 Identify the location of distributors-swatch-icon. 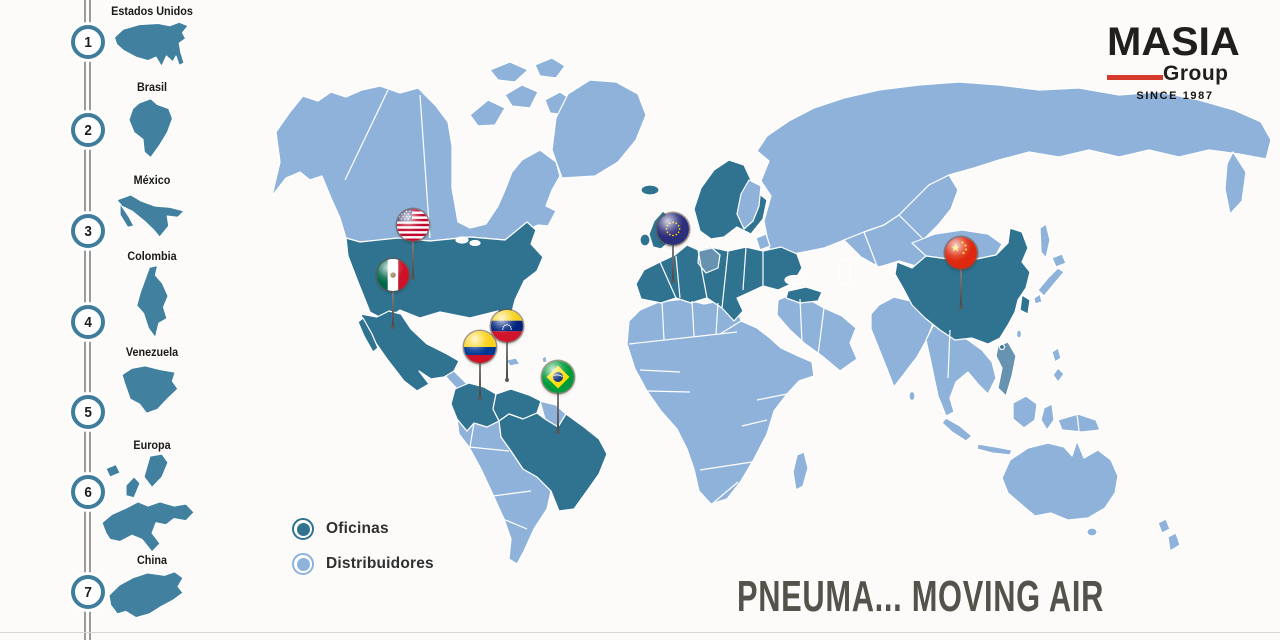
(303, 564).